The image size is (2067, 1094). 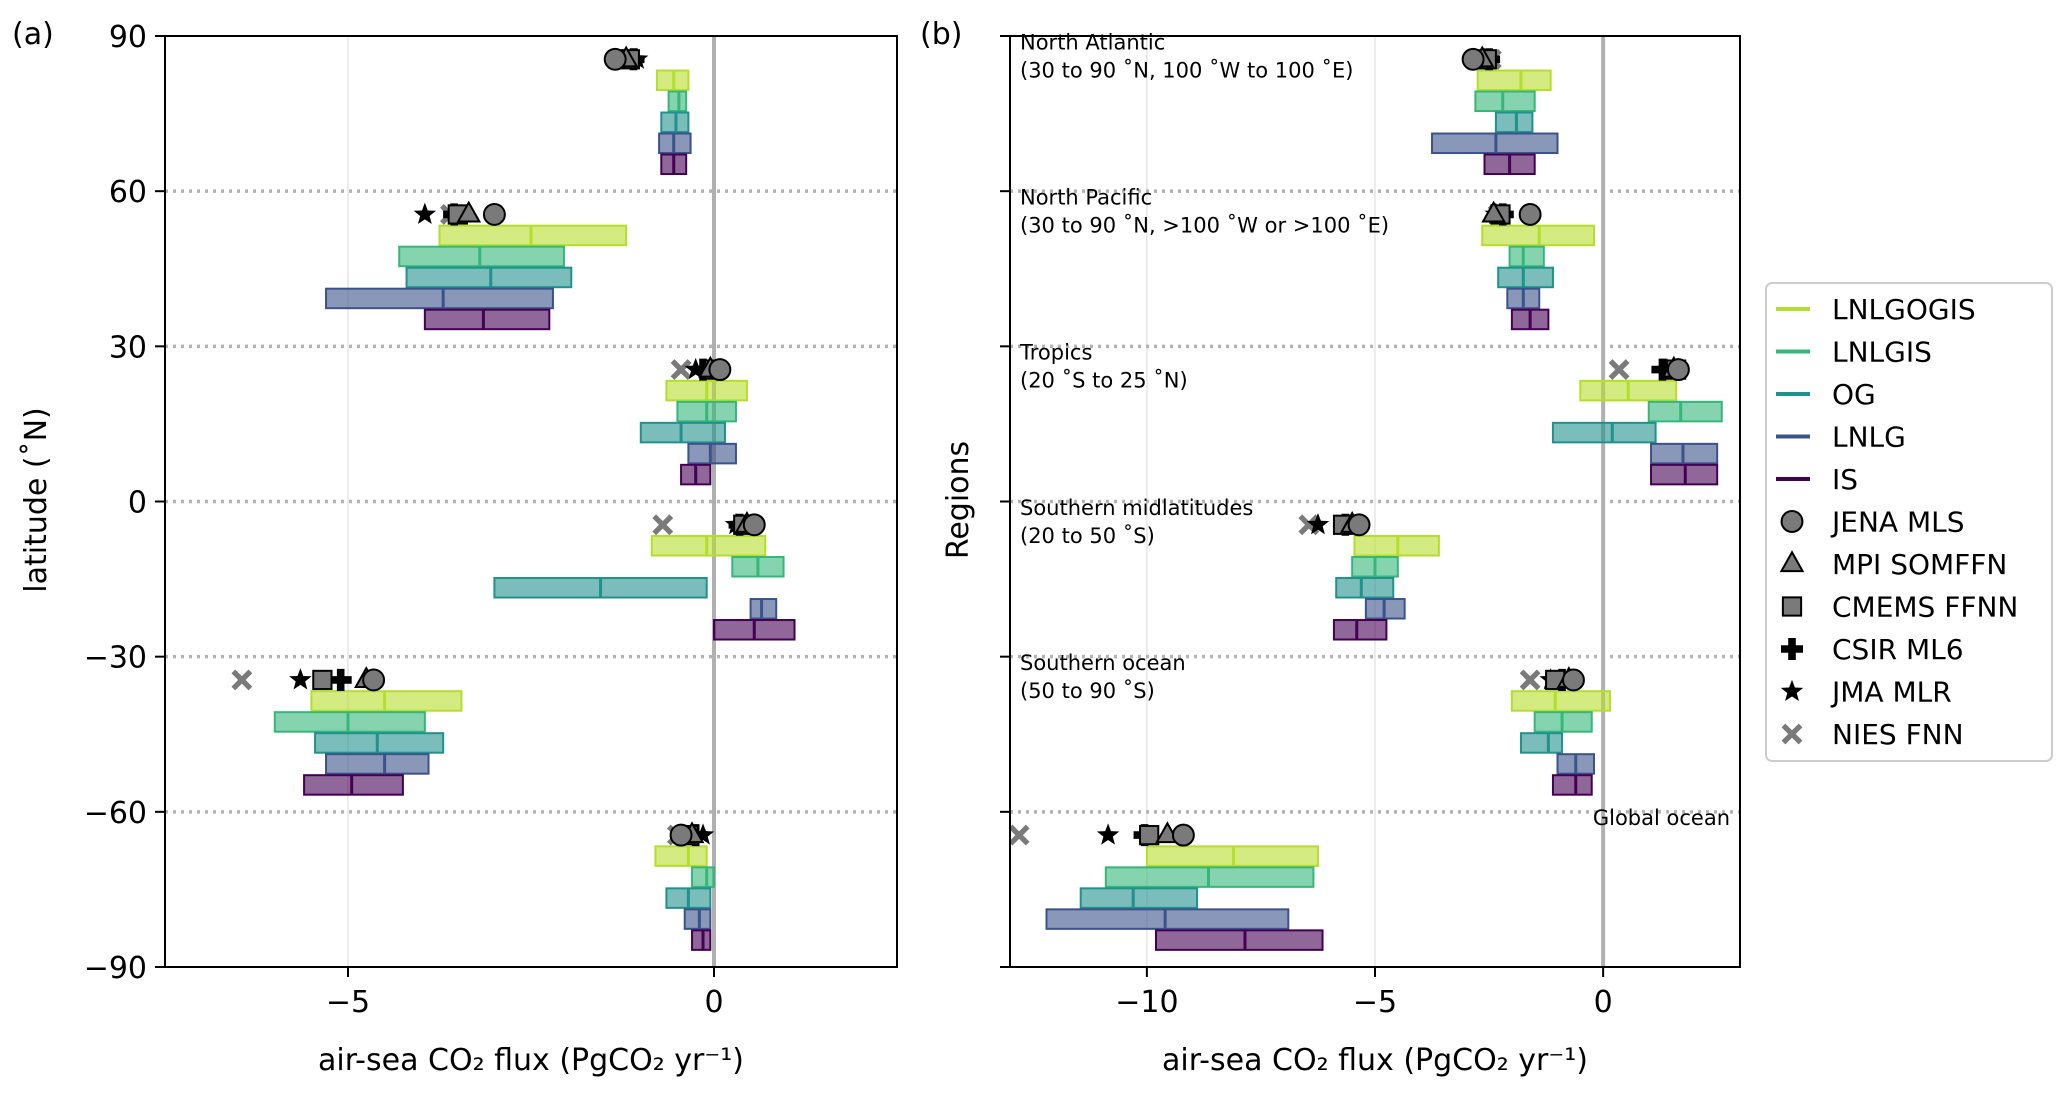 I want to click on b-bar-lnlg, so click(x=1167, y=919).